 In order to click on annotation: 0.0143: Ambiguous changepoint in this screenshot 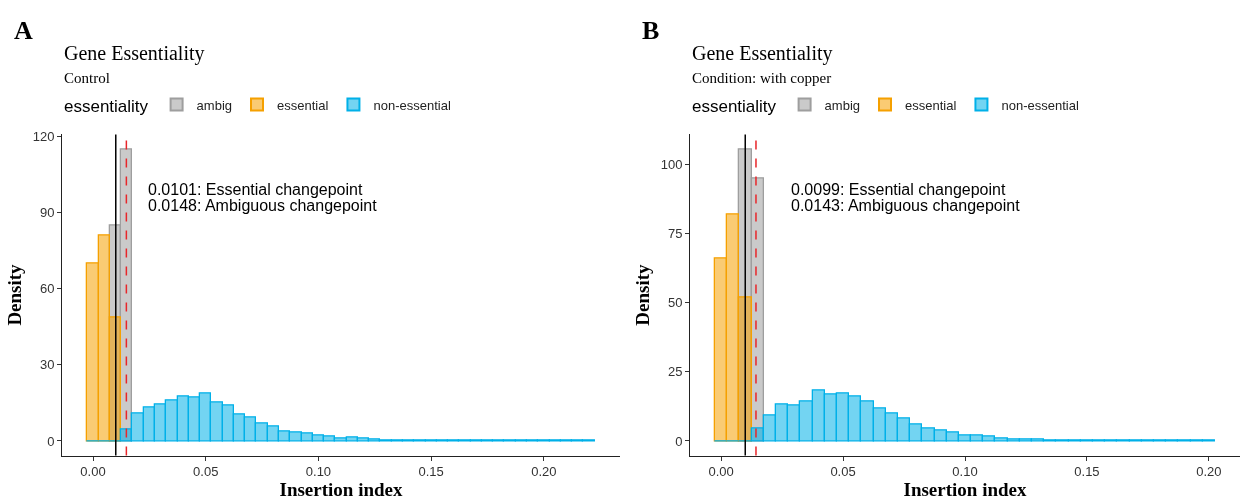, I will do `click(906, 205)`.